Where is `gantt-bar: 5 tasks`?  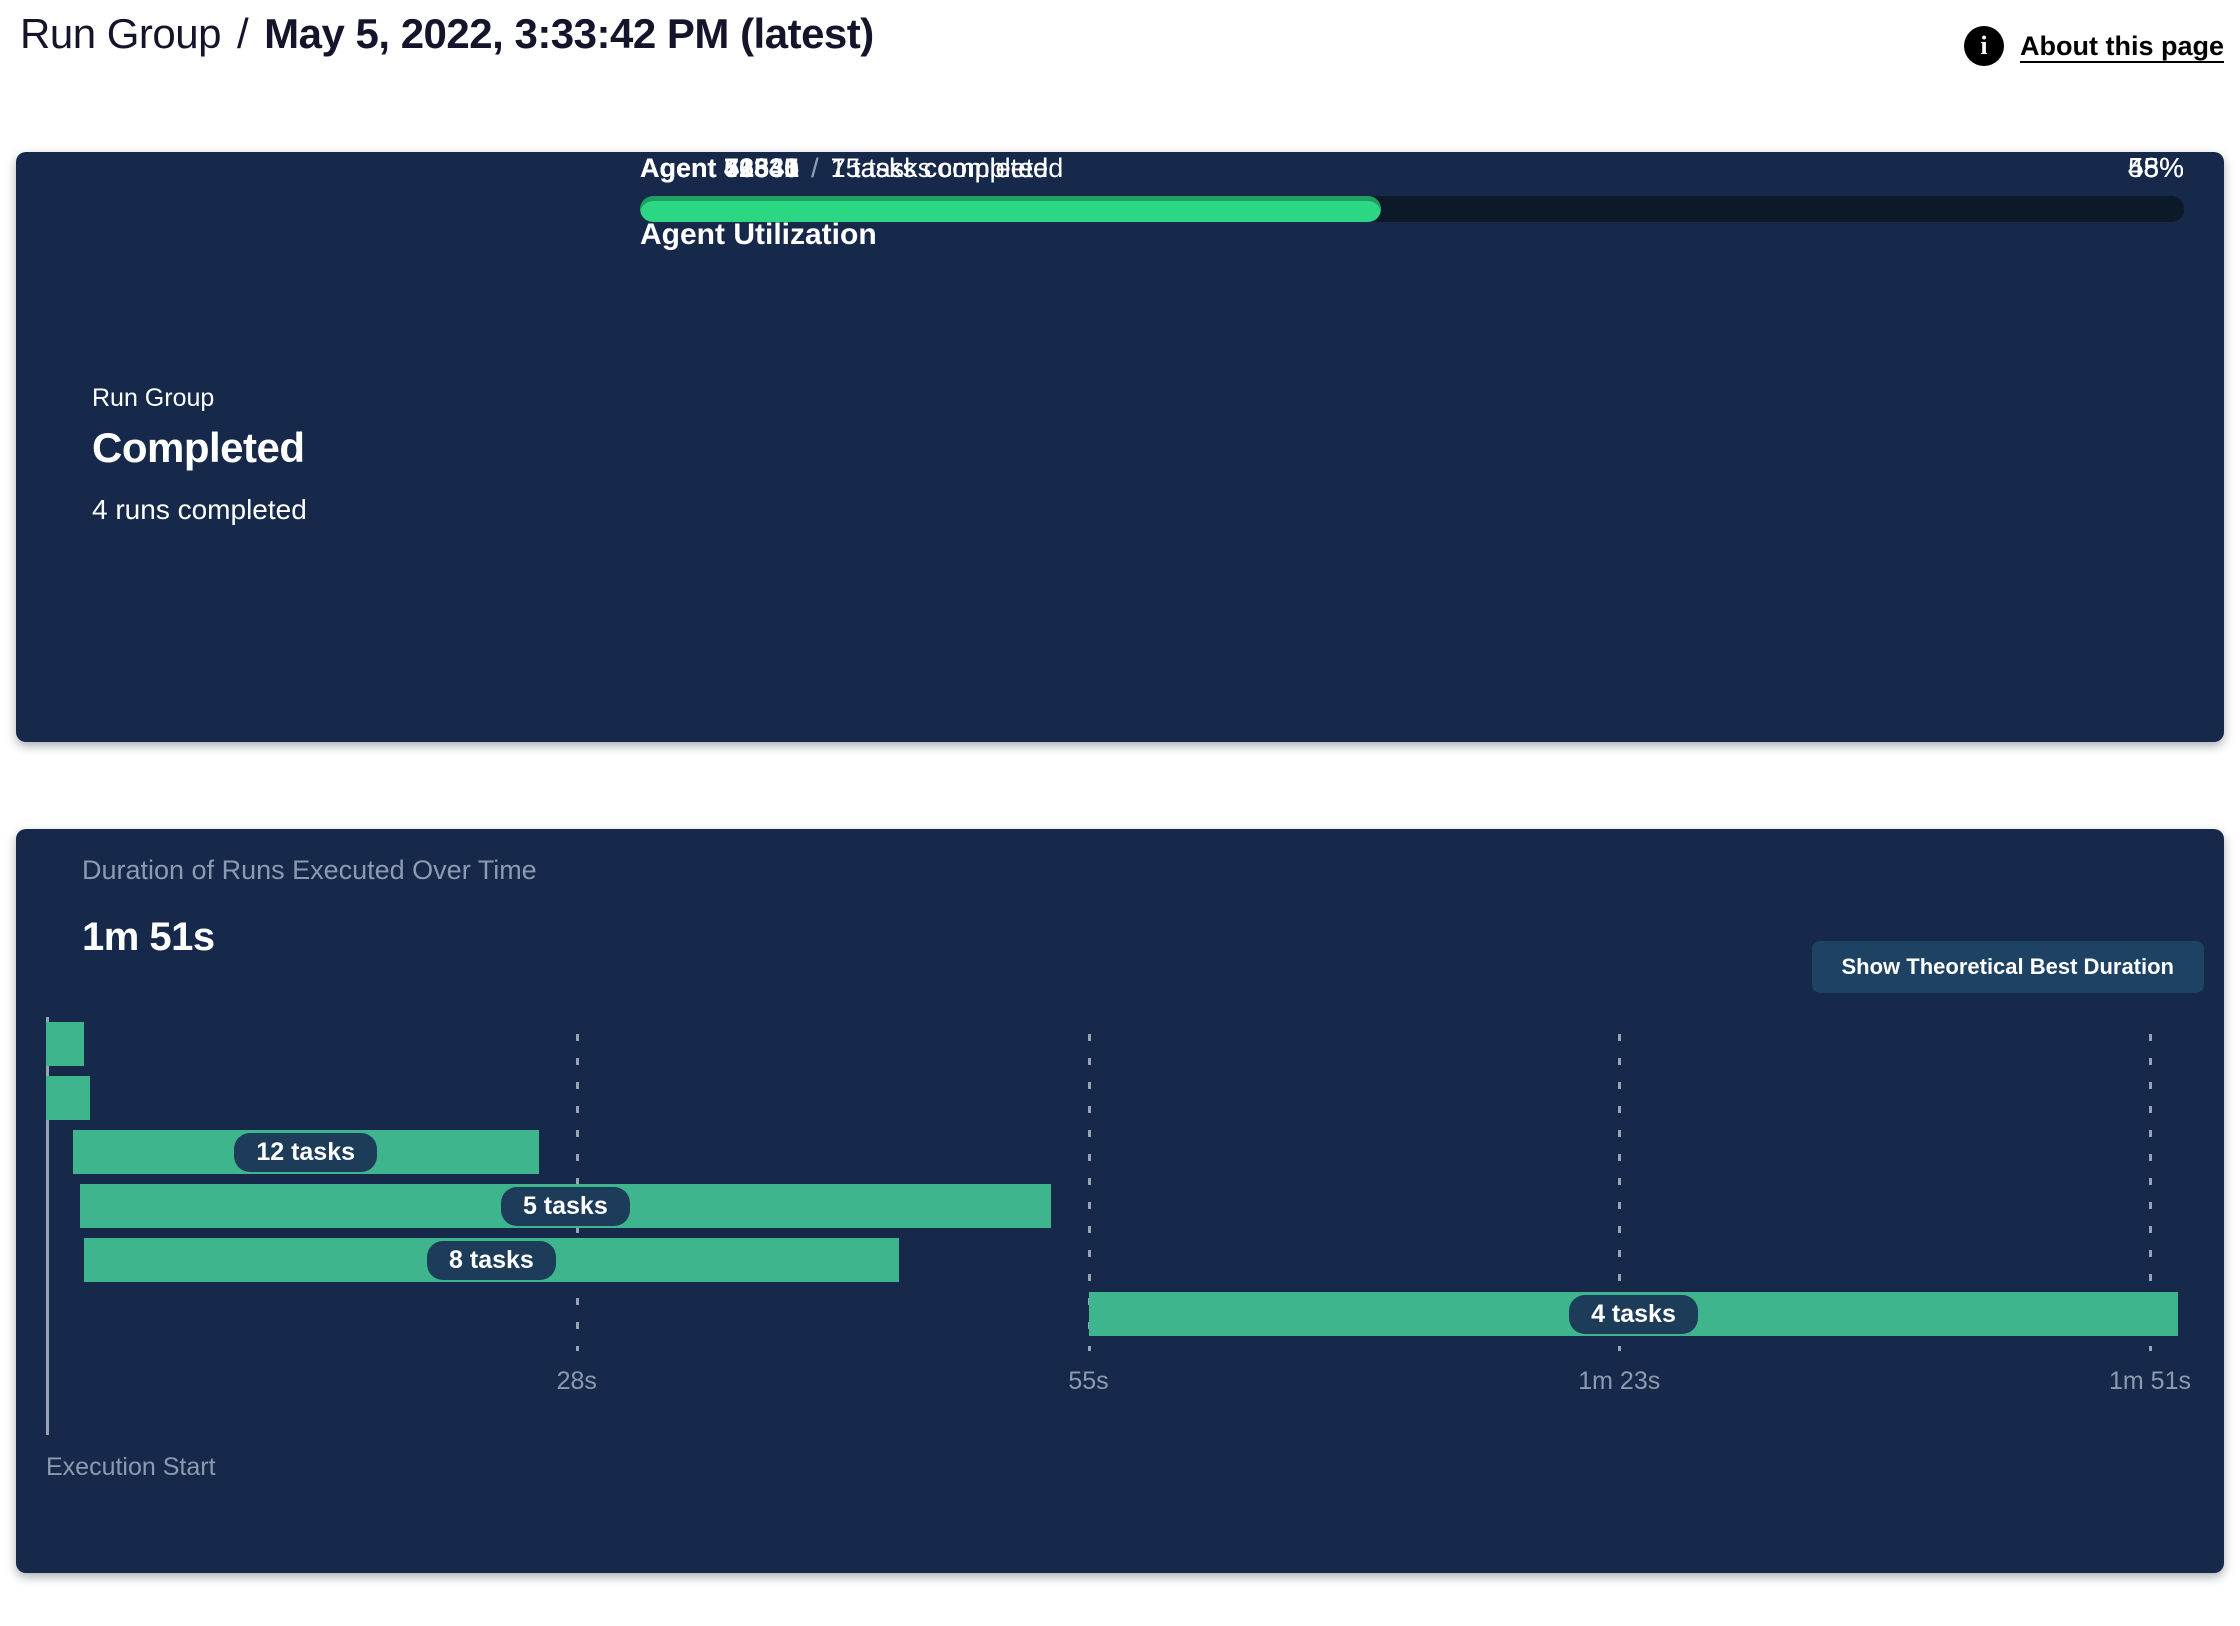
gantt-bar: 5 tasks is located at coordinates (565, 1206).